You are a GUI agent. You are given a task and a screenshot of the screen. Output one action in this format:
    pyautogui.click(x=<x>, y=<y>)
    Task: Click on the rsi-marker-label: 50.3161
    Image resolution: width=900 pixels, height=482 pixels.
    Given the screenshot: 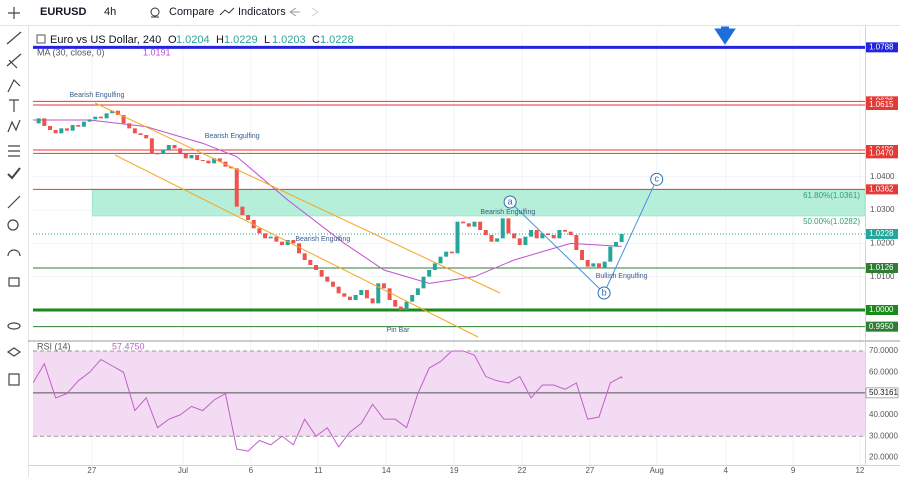 What is the action you would take?
    pyautogui.click(x=883, y=392)
    